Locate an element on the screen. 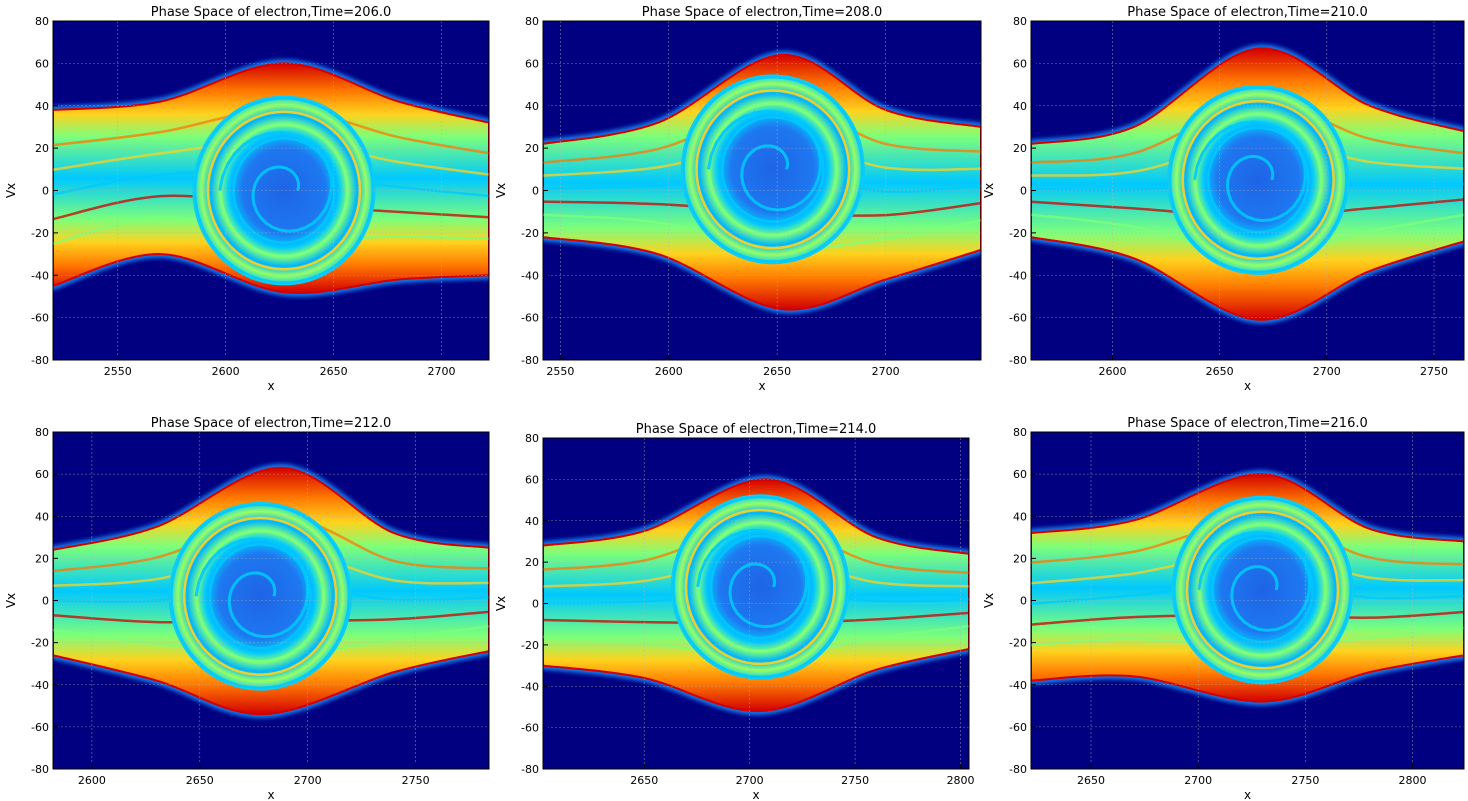 The width and height of the screenshot is (1468, 801). chart-title: Phase Space of electron,Time=210.0 is located at coordinates (1247, 12).